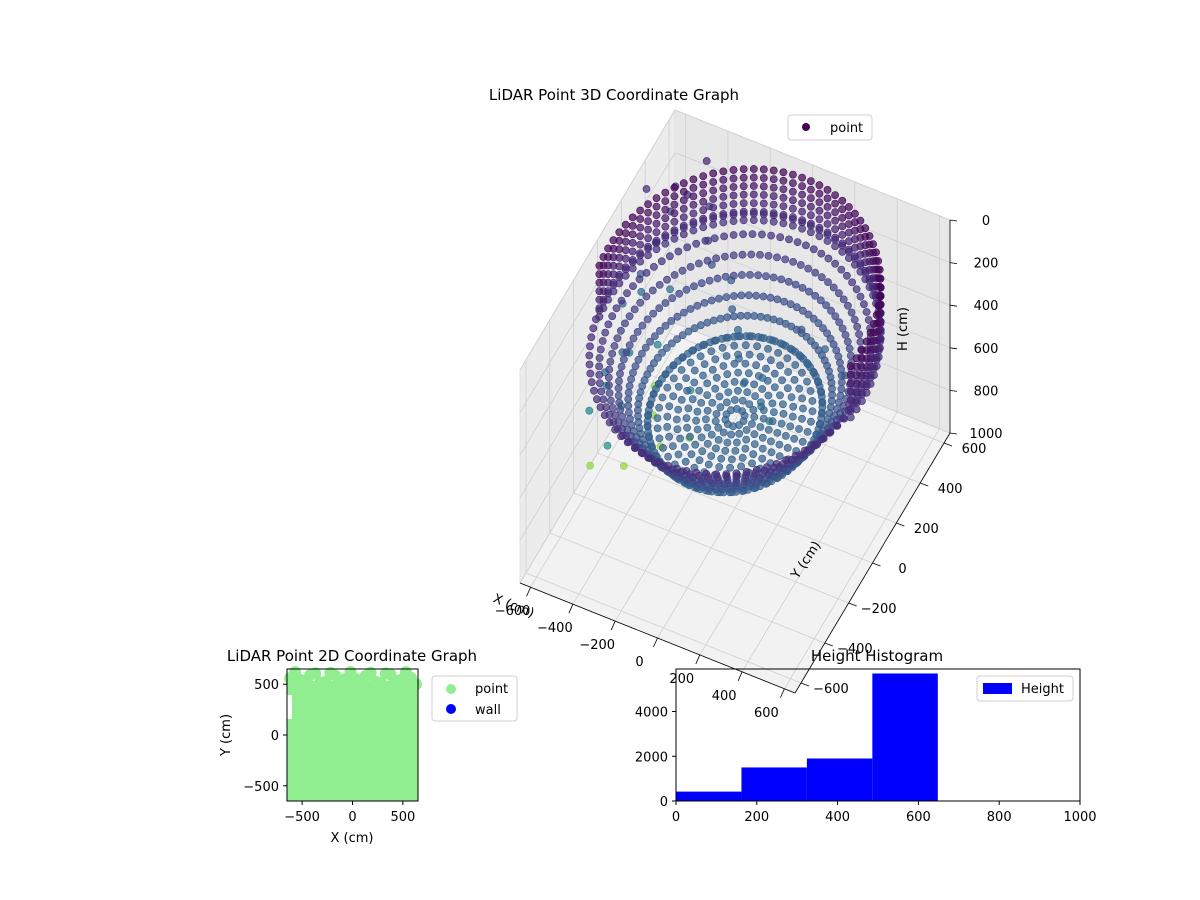 The width and height of the screenshot is (1200, 900). What do you see at coordinates (735, 327) in the screenshot?
I see `plot-3d-points` at bounding box center [735, 327].